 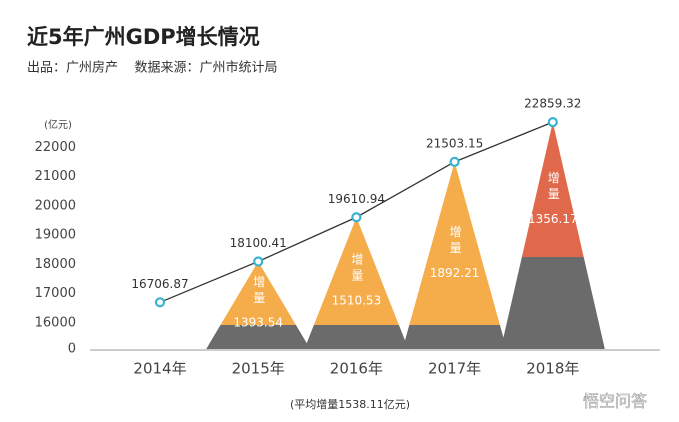 What do you see at coordinates (55, 235) in the screenshot?
I see `y-tick-label: 19000` at bounding box center [55, 235].